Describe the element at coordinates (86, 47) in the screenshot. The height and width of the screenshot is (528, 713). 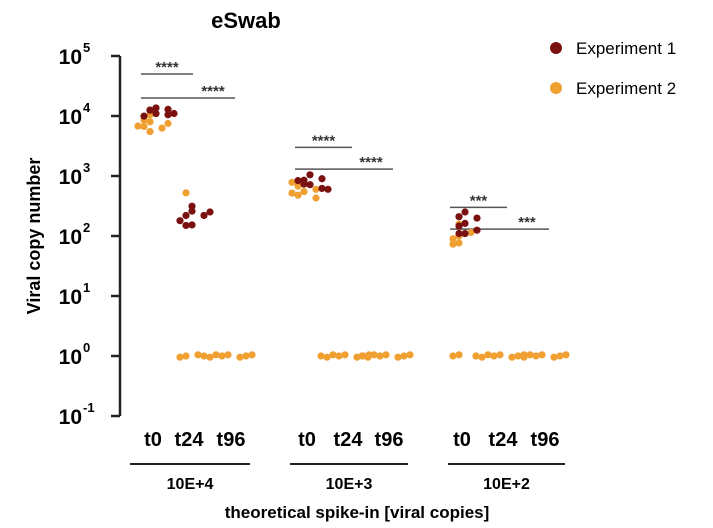
I see `y-tick-exponent: 5` at that location.